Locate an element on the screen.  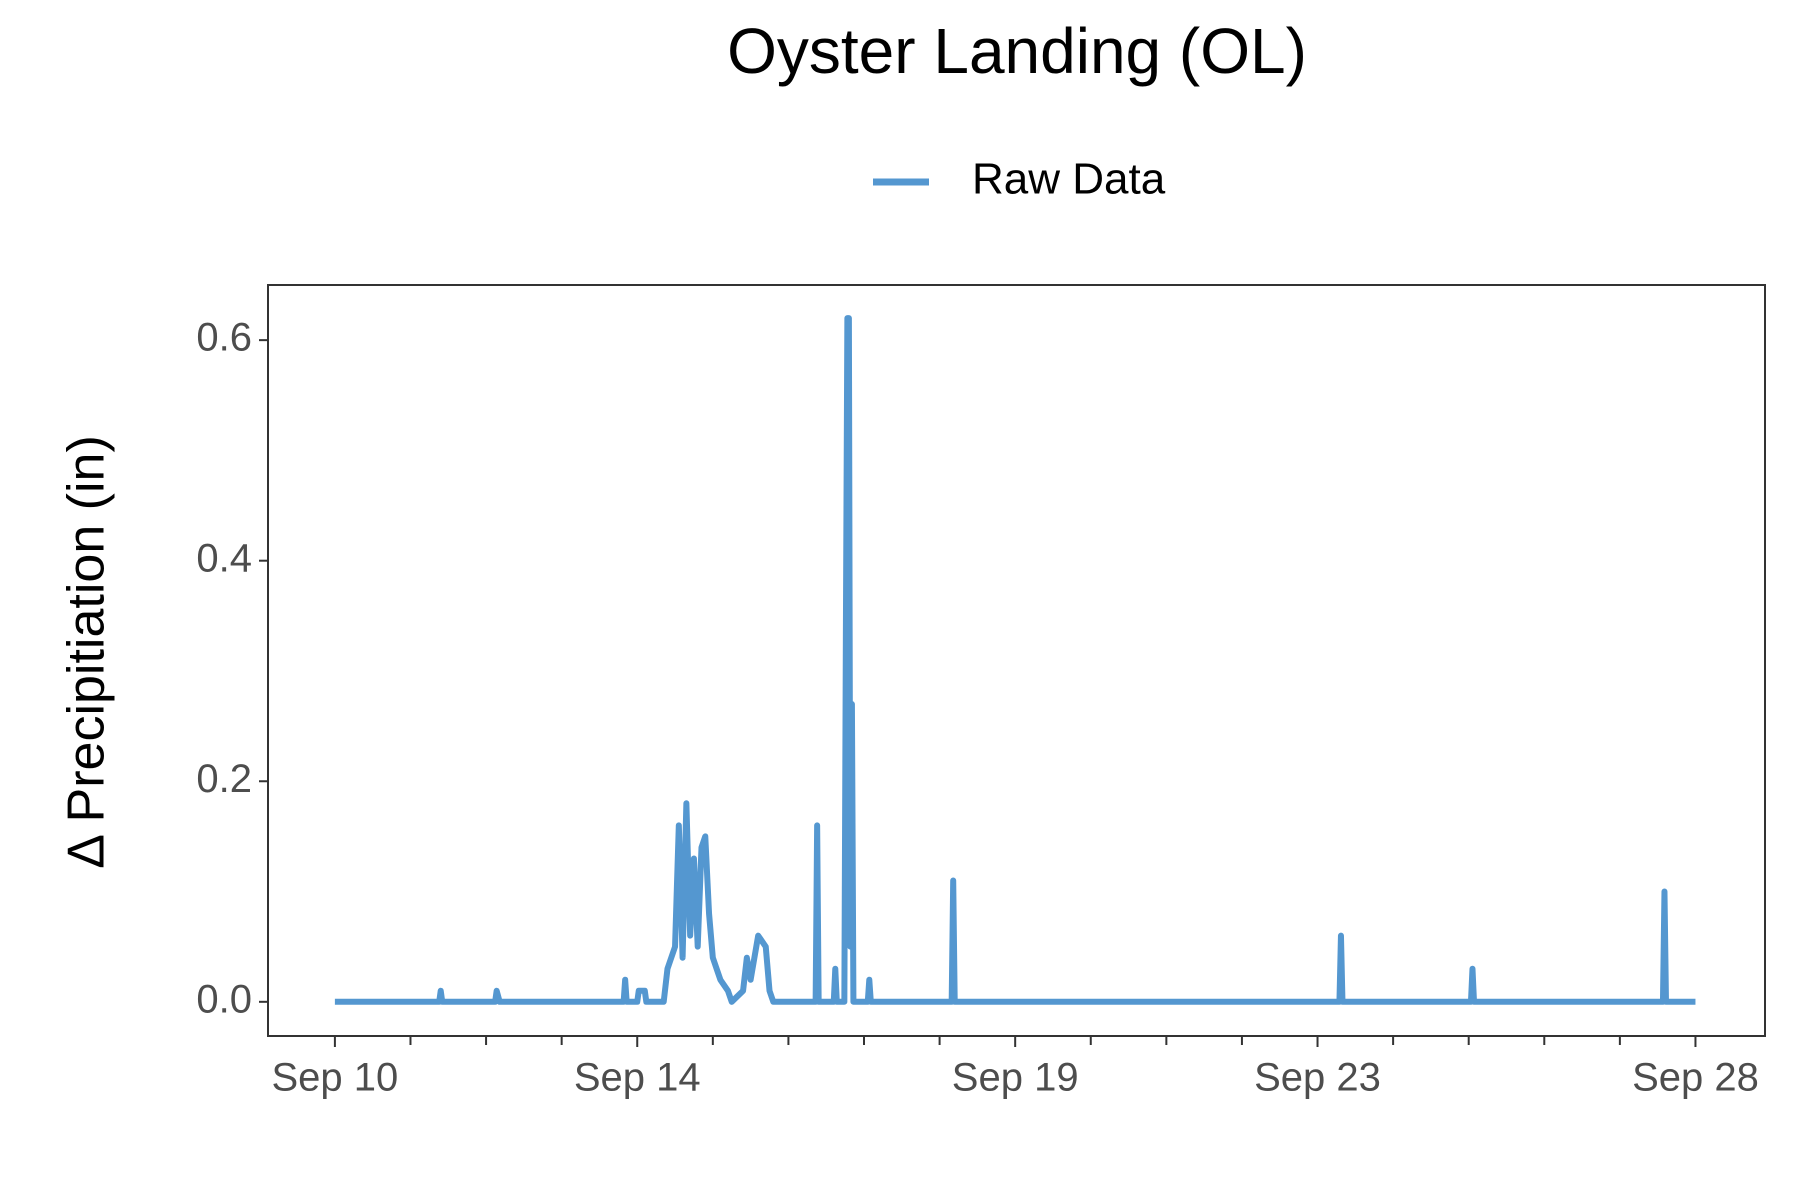
y-tick-label: 0.0 is located at coordinates (224, 999).